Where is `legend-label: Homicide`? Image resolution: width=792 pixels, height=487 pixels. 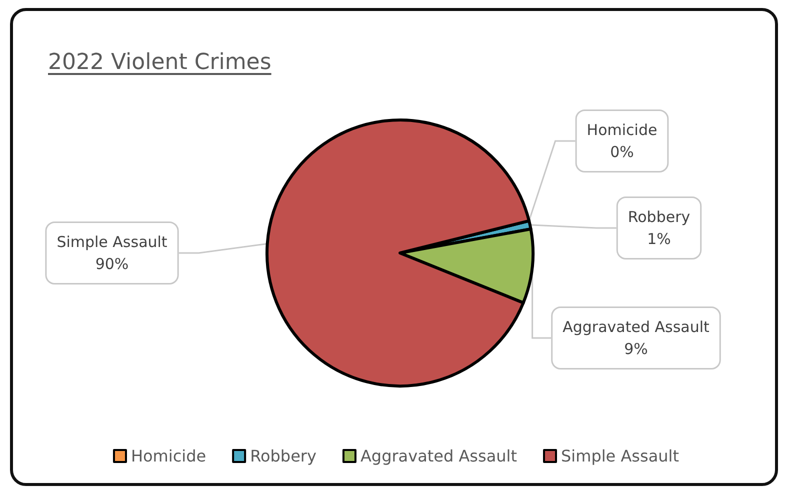
legend-label: Homicide is located at coordinates (168, 456).